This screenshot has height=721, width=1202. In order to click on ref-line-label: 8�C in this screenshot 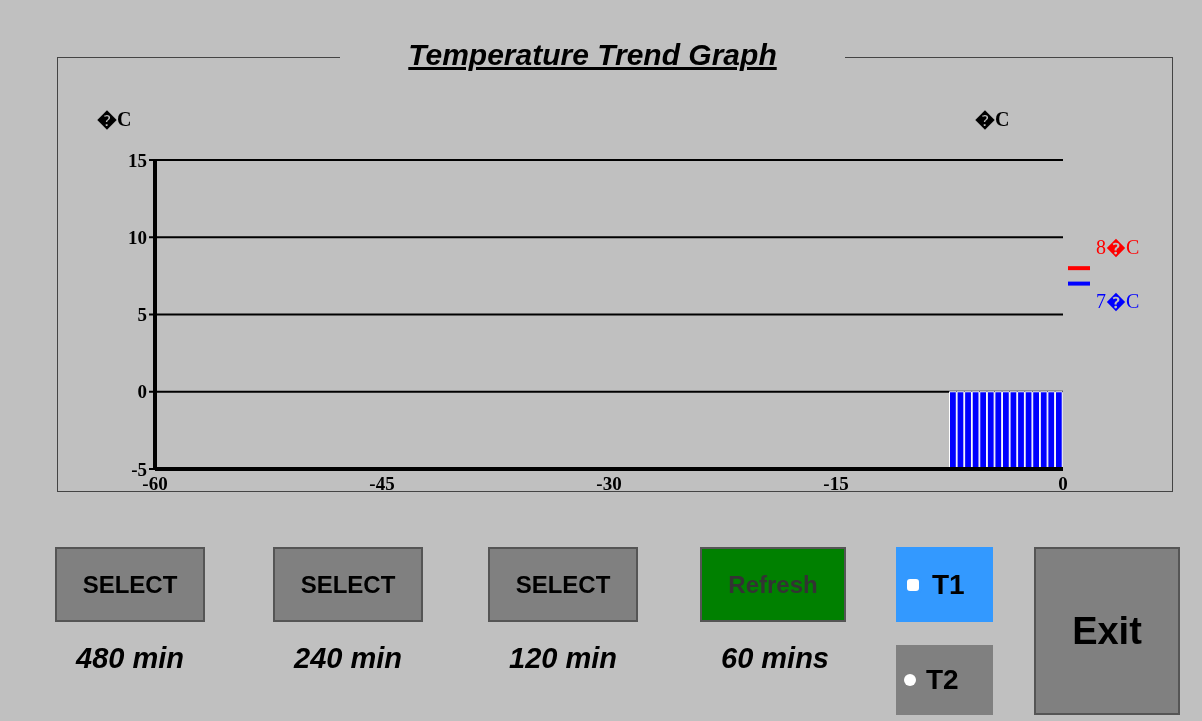, I will do `click(1118, 247)`.